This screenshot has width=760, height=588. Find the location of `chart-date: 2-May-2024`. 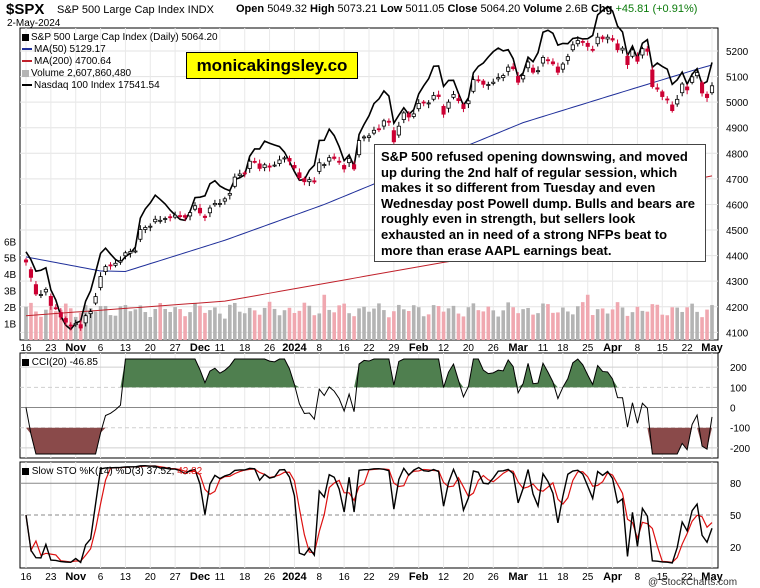

chart-date: 2-May-2024 is located at coordinates (34, 23).